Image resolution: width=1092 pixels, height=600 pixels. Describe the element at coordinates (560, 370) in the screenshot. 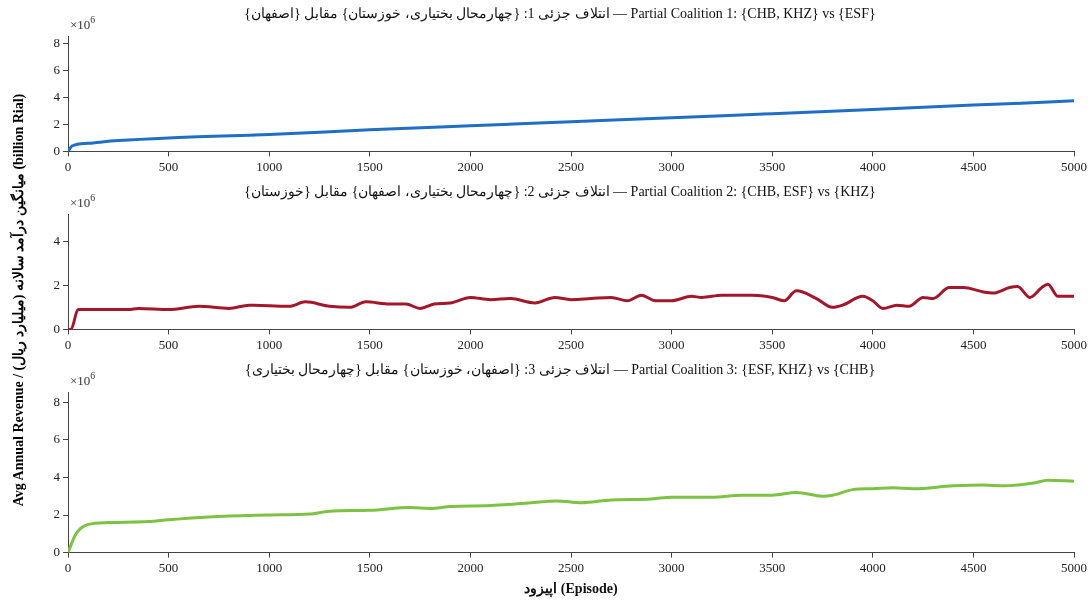

I see `chart-title: انتلاف جزئی 3: {اصفهان، خوزستان} مقابل {چهارمحال بختیاری} — Partial Coalition 3: {ESF, KHZ} vs {CHB}` at that location.